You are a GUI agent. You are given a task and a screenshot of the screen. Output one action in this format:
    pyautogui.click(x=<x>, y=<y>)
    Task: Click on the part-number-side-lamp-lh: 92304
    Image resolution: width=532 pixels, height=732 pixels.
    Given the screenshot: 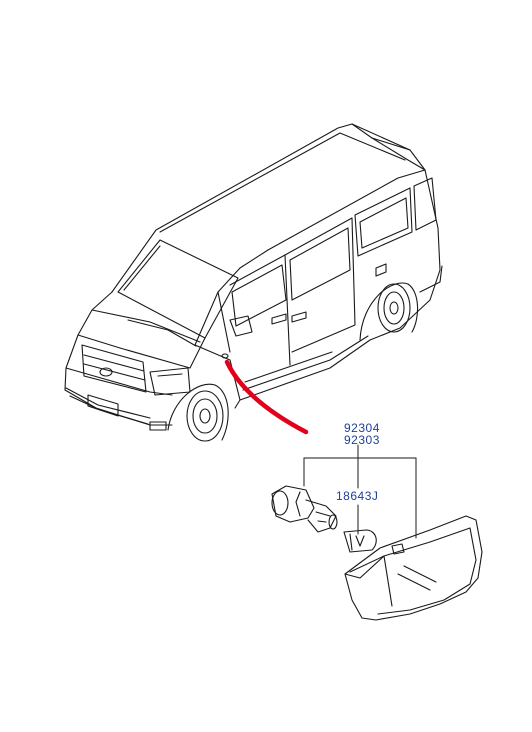 What is the action you would take?
    pyautogui.click(x=362, y=428)
    